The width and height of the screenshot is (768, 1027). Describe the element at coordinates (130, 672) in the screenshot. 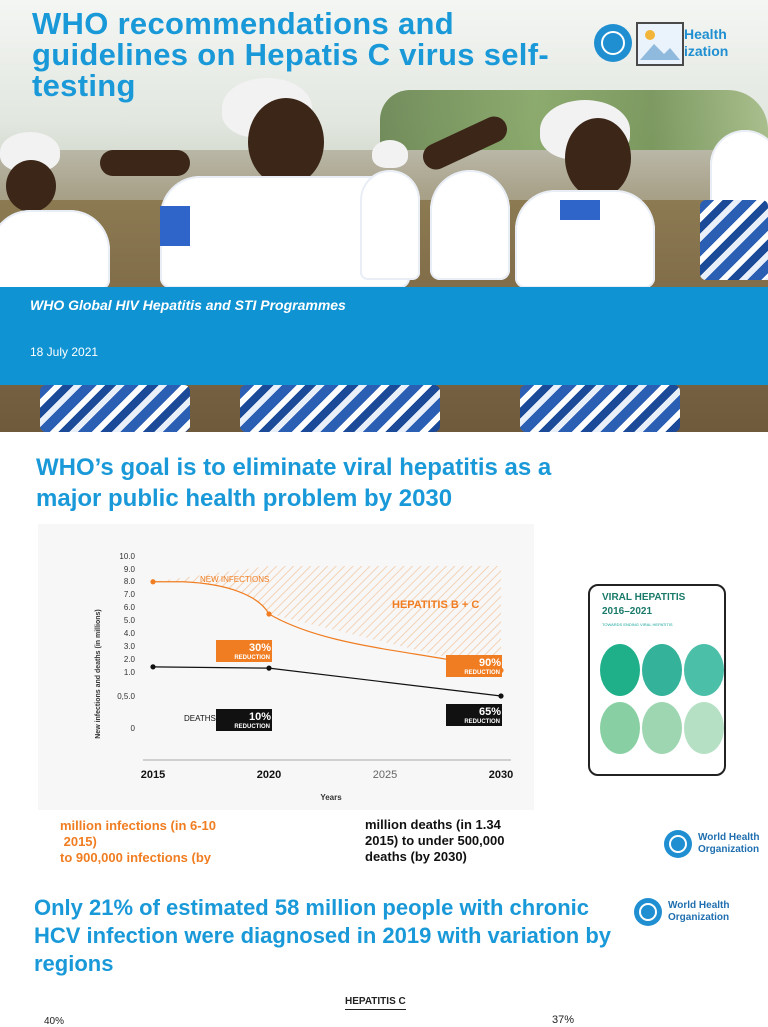

I see `y-tick-label: 1.0` at that location.